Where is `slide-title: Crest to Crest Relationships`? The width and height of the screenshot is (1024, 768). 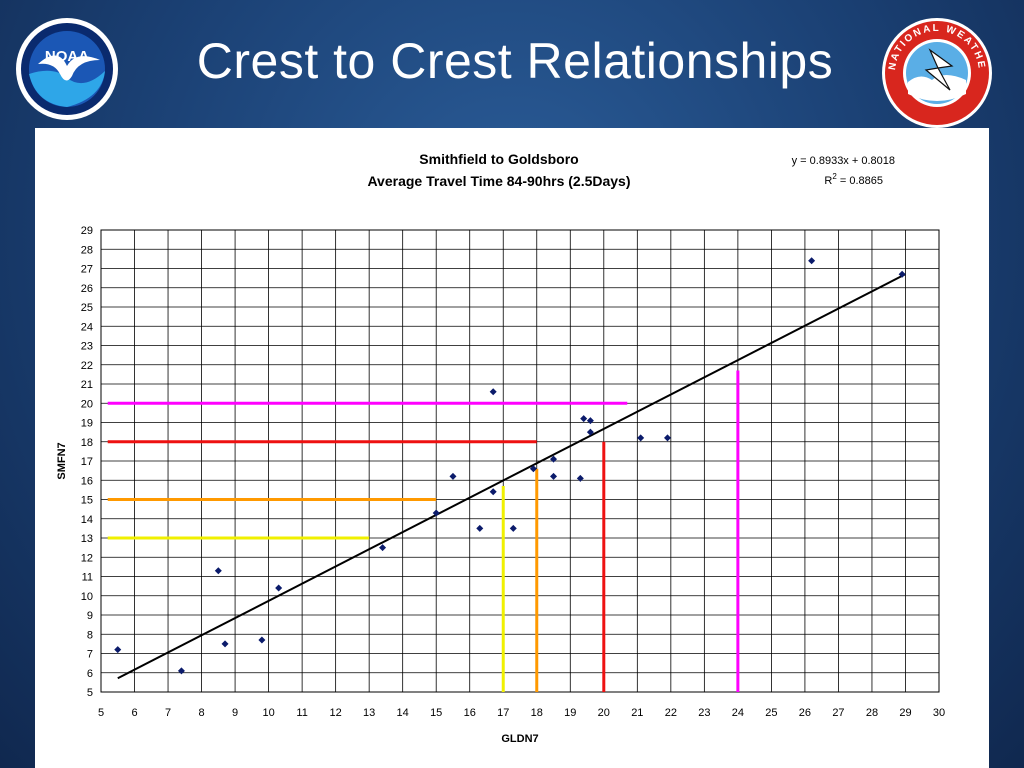
slide-title: Crest to Crest Relationships is located at coordinates (515, 61).